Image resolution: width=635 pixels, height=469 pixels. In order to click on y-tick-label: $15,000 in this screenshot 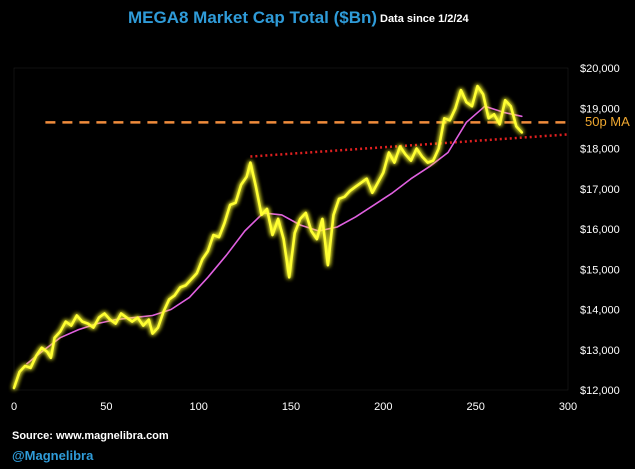, I will do `click(600, 270)`.